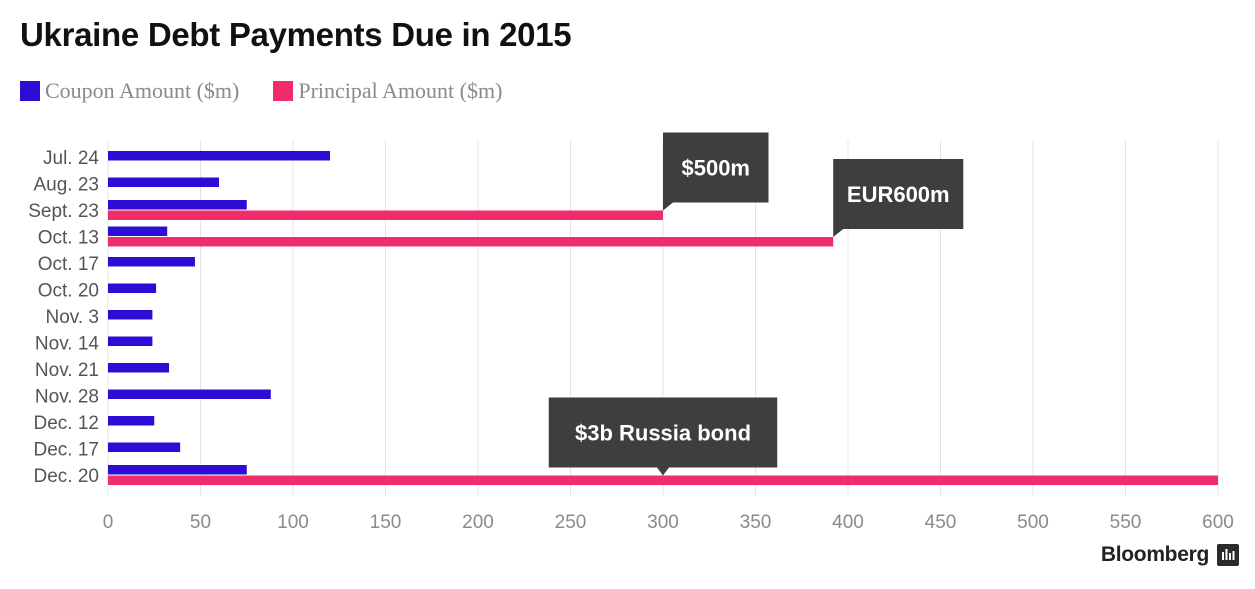 This screenshot has height=589, width=1255. What do you see at coordinates (142, 90) in the screenshot?
I see `legend-label-coupon: Coupon Amount ($m)` at bounding box center [142, 90].